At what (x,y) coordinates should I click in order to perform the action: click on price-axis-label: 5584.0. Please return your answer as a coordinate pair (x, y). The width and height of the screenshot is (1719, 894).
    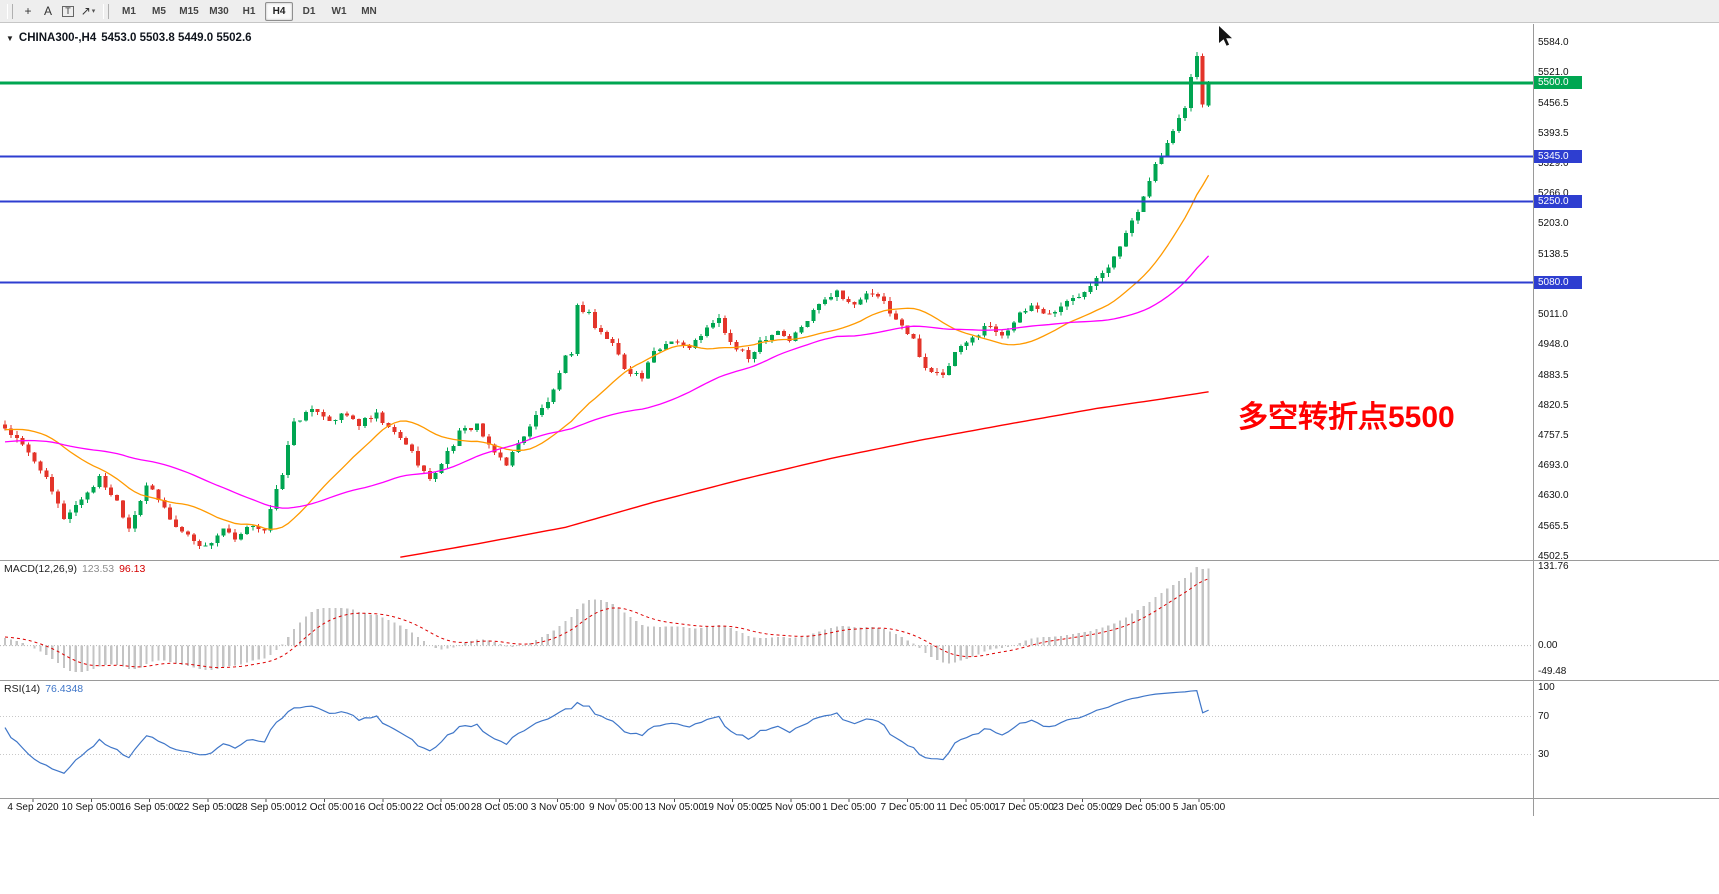
    Looking at the image, I should click on (1553, 42).